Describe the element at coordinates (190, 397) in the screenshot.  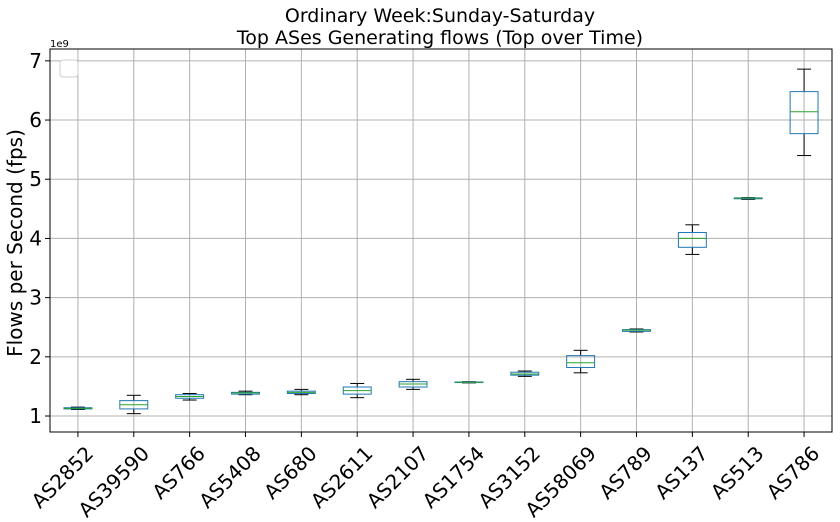
I see `box-AS766` at that location.